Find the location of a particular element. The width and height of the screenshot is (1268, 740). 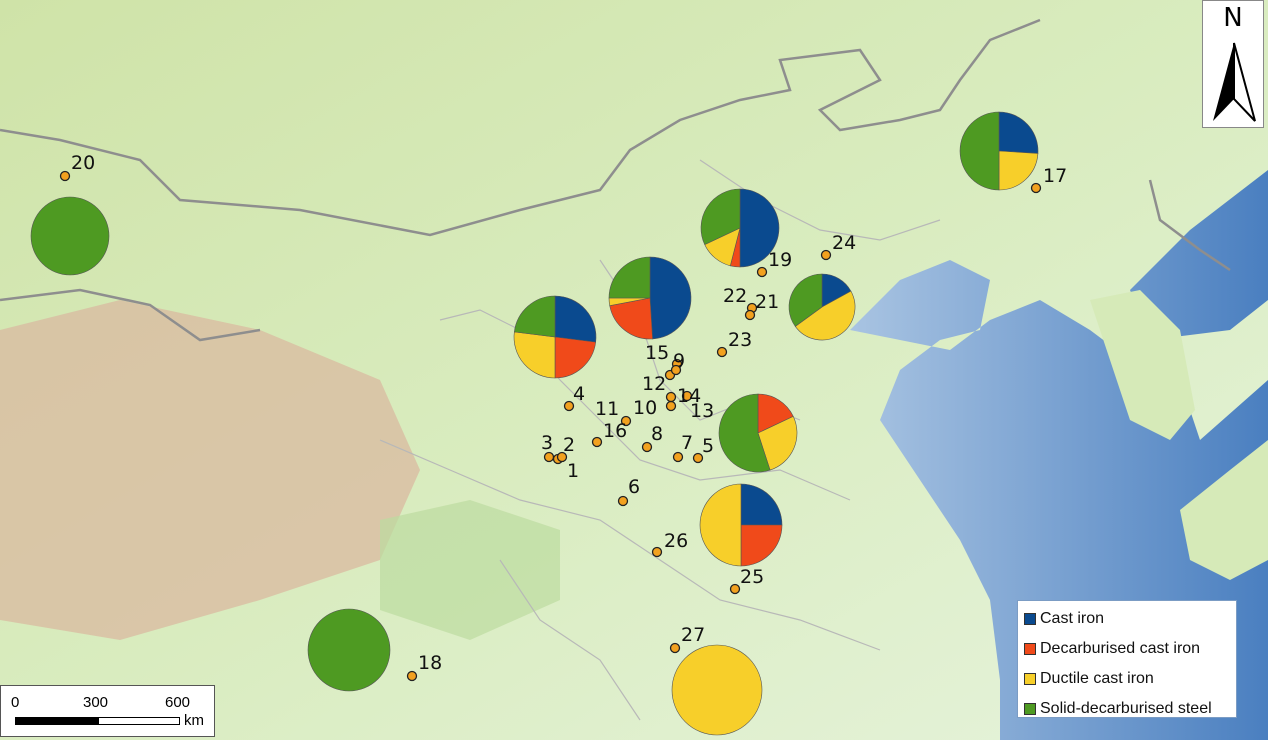

north-arrow-icon is located at coordinates (1234, 82).